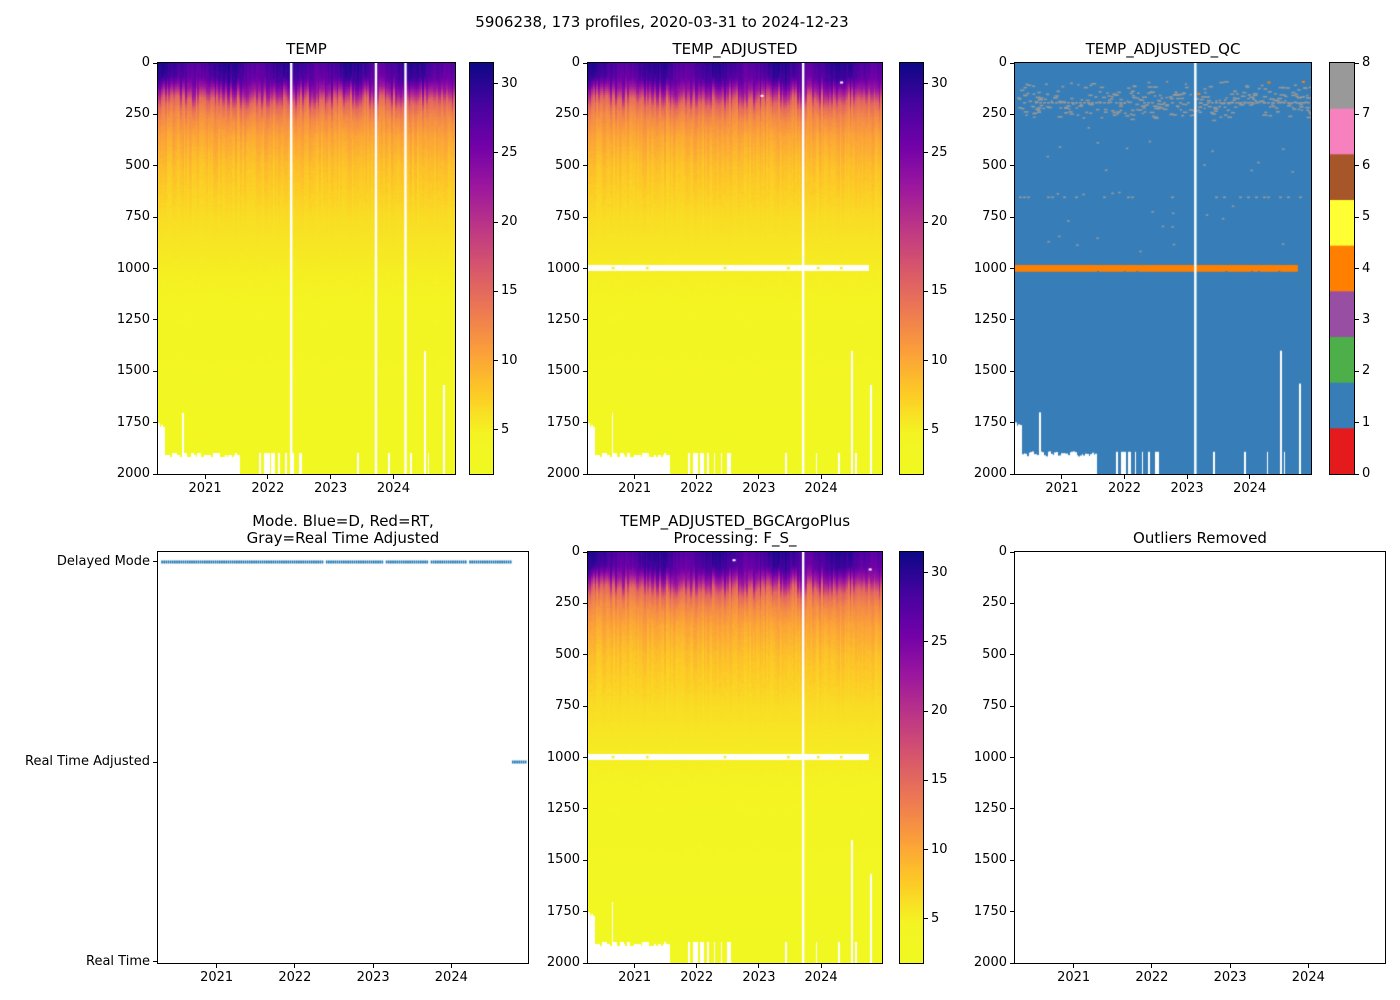  I want to click on bgc-heatmap-canvas, so click(735, 757).